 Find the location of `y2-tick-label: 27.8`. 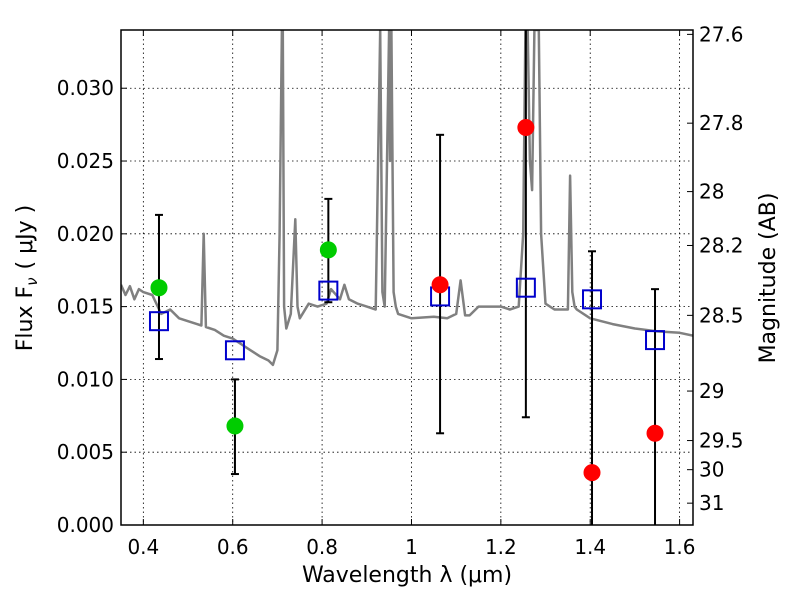

y2-tick-label: 27.8 is located at coordinates (721, 123).